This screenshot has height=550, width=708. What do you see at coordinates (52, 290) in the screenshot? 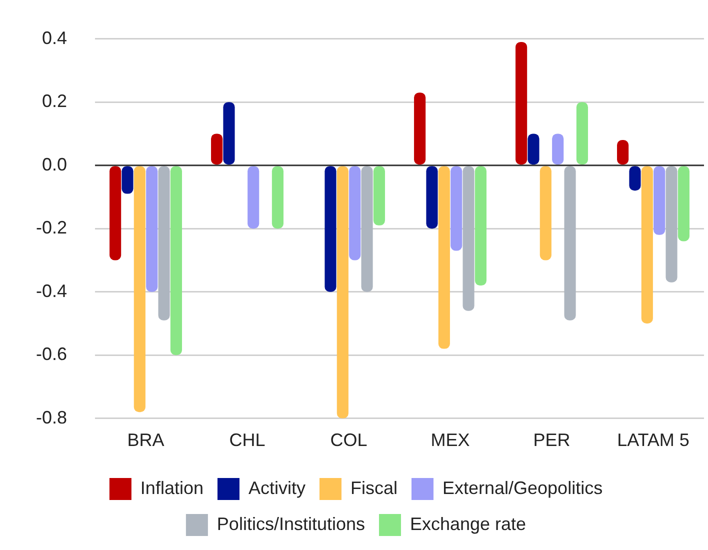
I see `y-tick-label: -0.4` at bounding box center [52, 290].